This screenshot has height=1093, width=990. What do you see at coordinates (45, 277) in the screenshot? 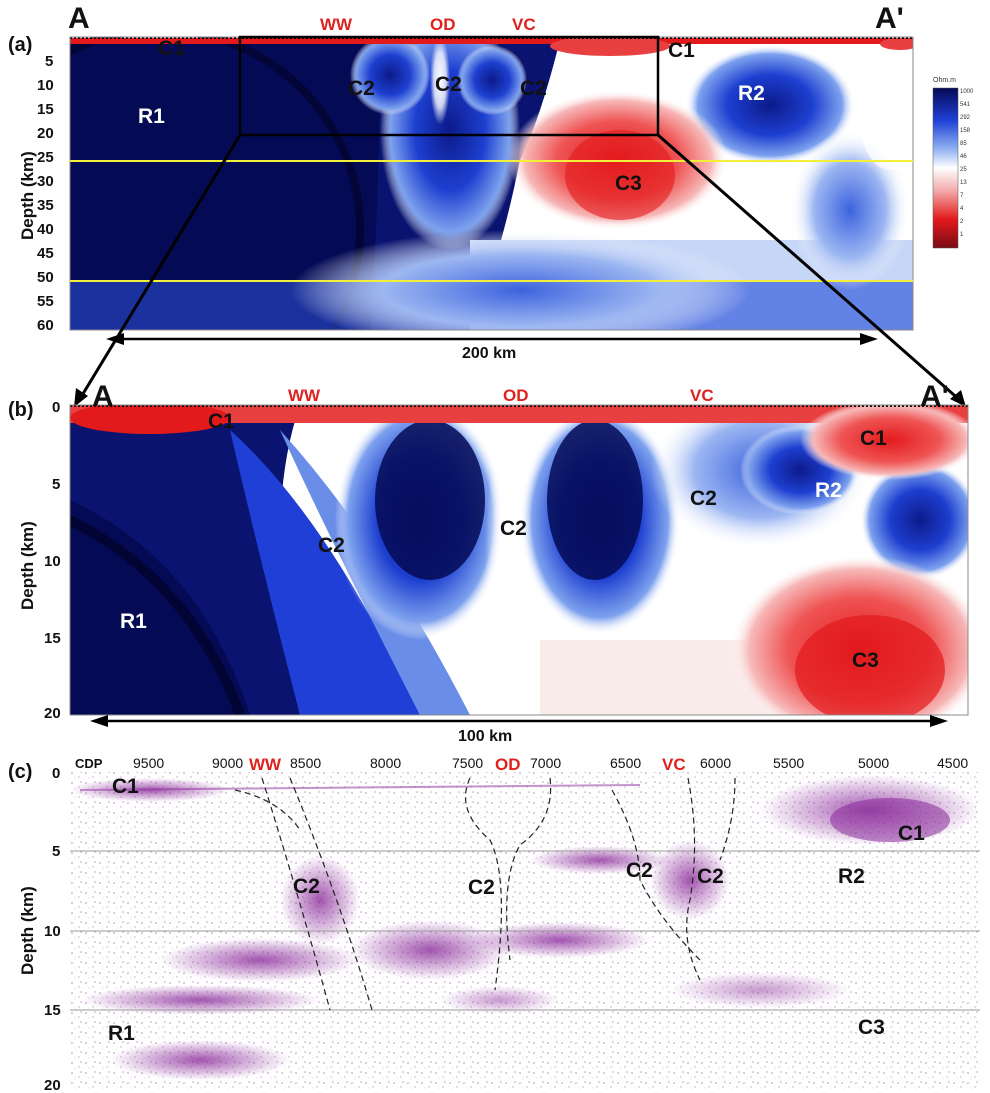
I see `ytick: 50` at bounding box center [45, 277].